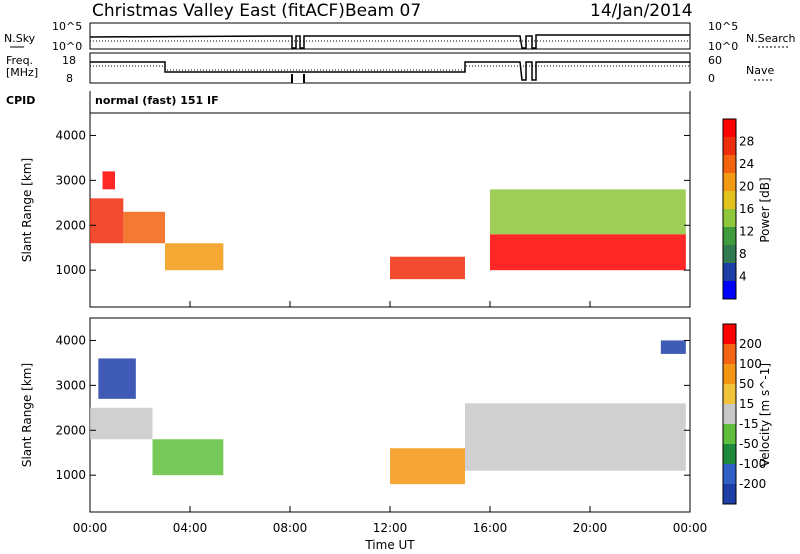  Describe the element at coordinates (744, 414) in the screenshot. I see `velocity-colorbar: 200 100 50 15 -15 -50 -100 -200` at that location.